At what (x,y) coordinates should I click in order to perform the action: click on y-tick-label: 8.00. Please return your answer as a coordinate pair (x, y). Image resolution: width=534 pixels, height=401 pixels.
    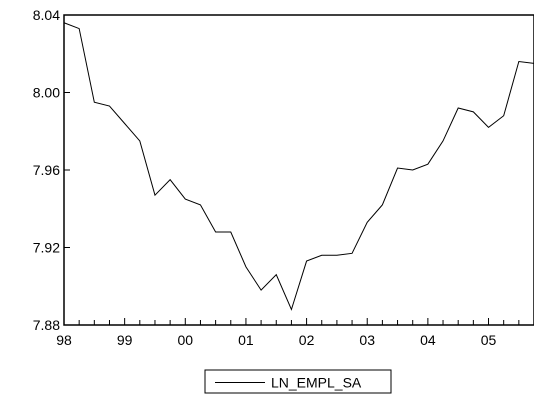
    Looking at the image, I should click on (46, 93).